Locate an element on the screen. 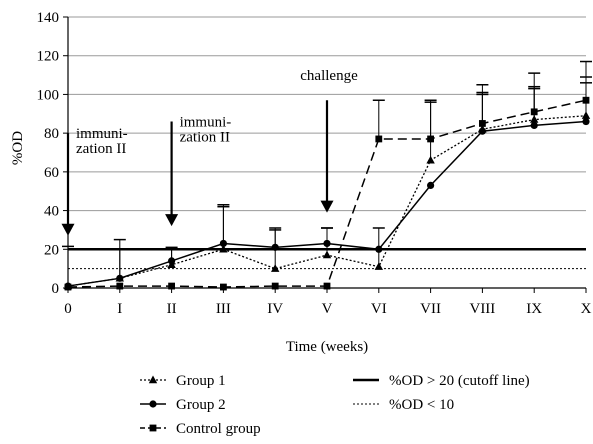  legend-item-3: %OD > 20 (cutoff line) is located at coordinates (441, 381).